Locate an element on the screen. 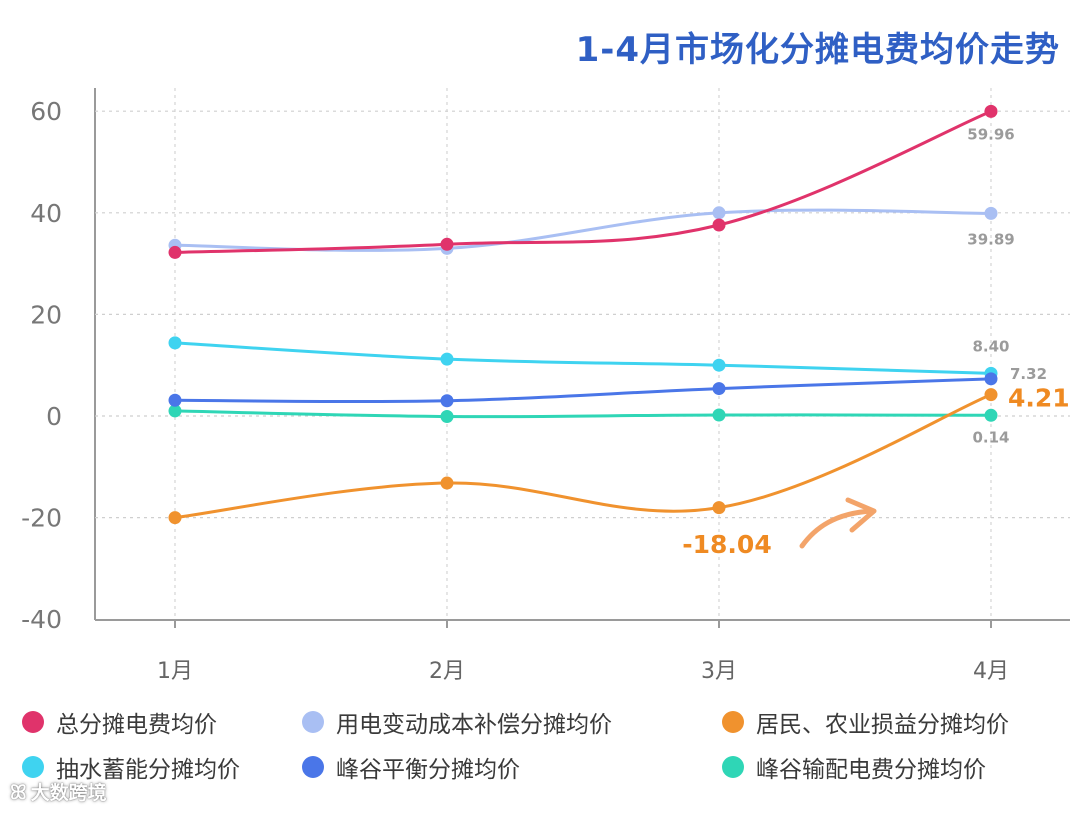 The height and width of the screenshot is (813, 1080). y-tick-label: 0 is located at coordinates (54, 416).